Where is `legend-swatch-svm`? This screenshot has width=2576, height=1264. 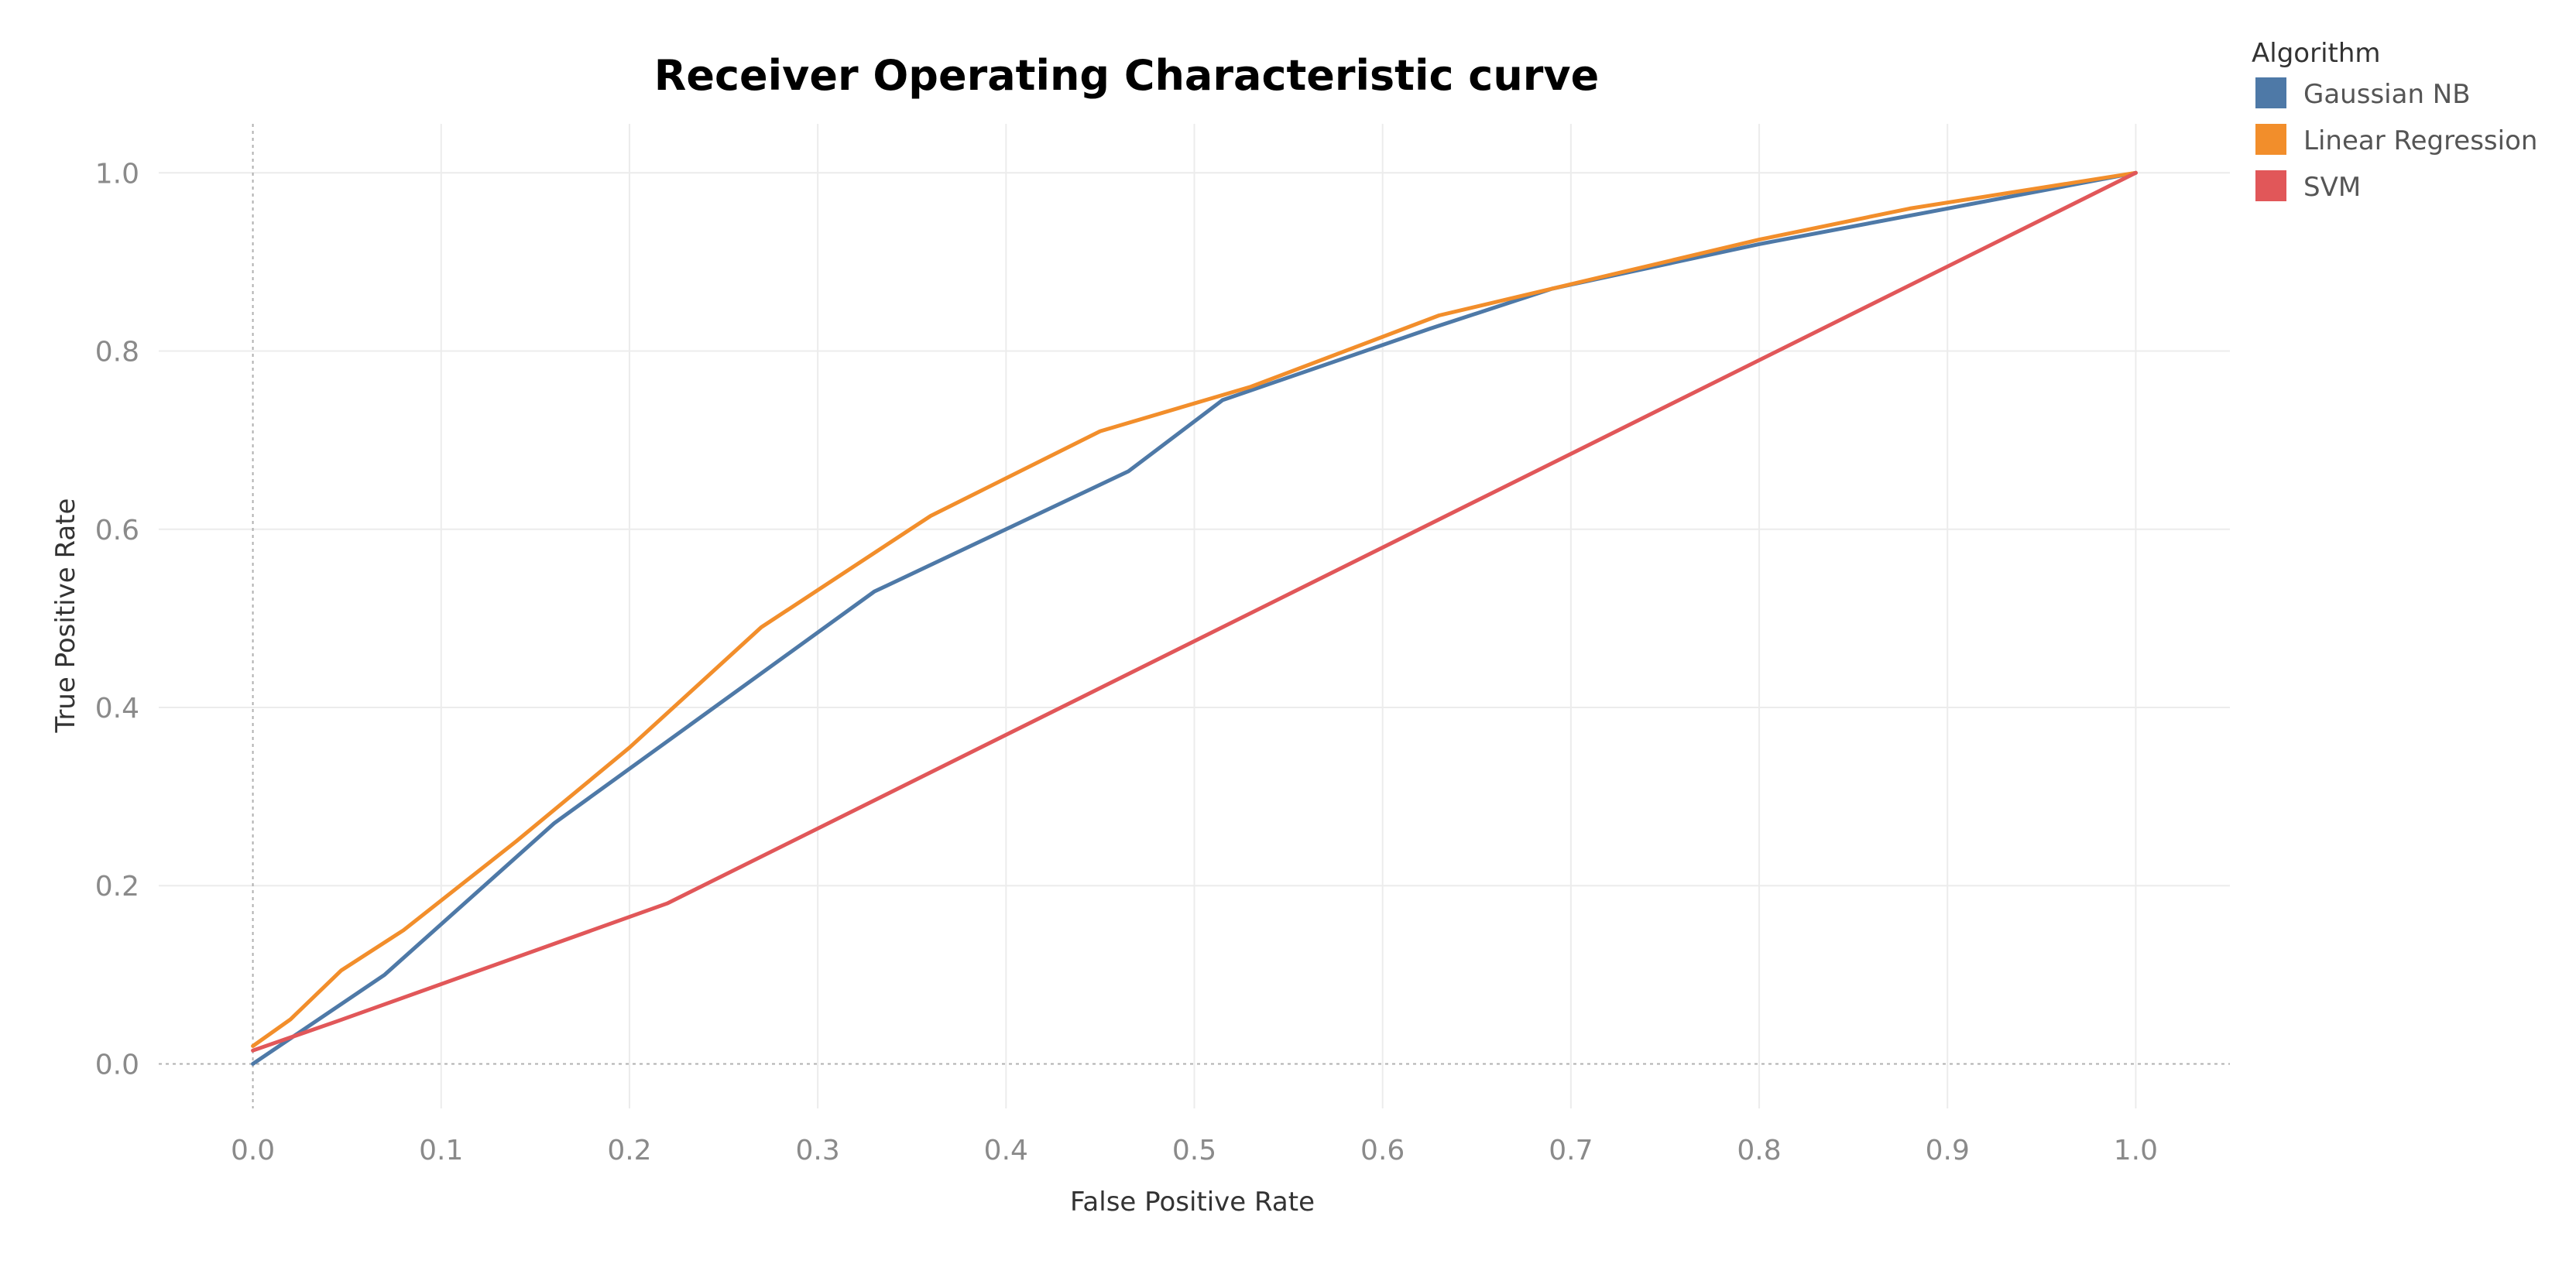 legend-swatch-svm is located at coordinates (2270, 185).